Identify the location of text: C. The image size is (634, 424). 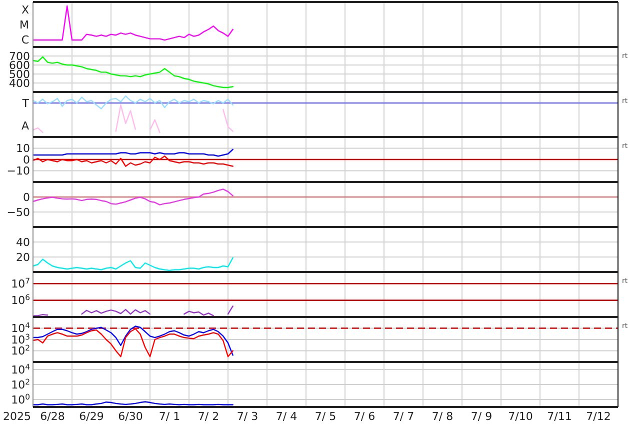
(25, 39).